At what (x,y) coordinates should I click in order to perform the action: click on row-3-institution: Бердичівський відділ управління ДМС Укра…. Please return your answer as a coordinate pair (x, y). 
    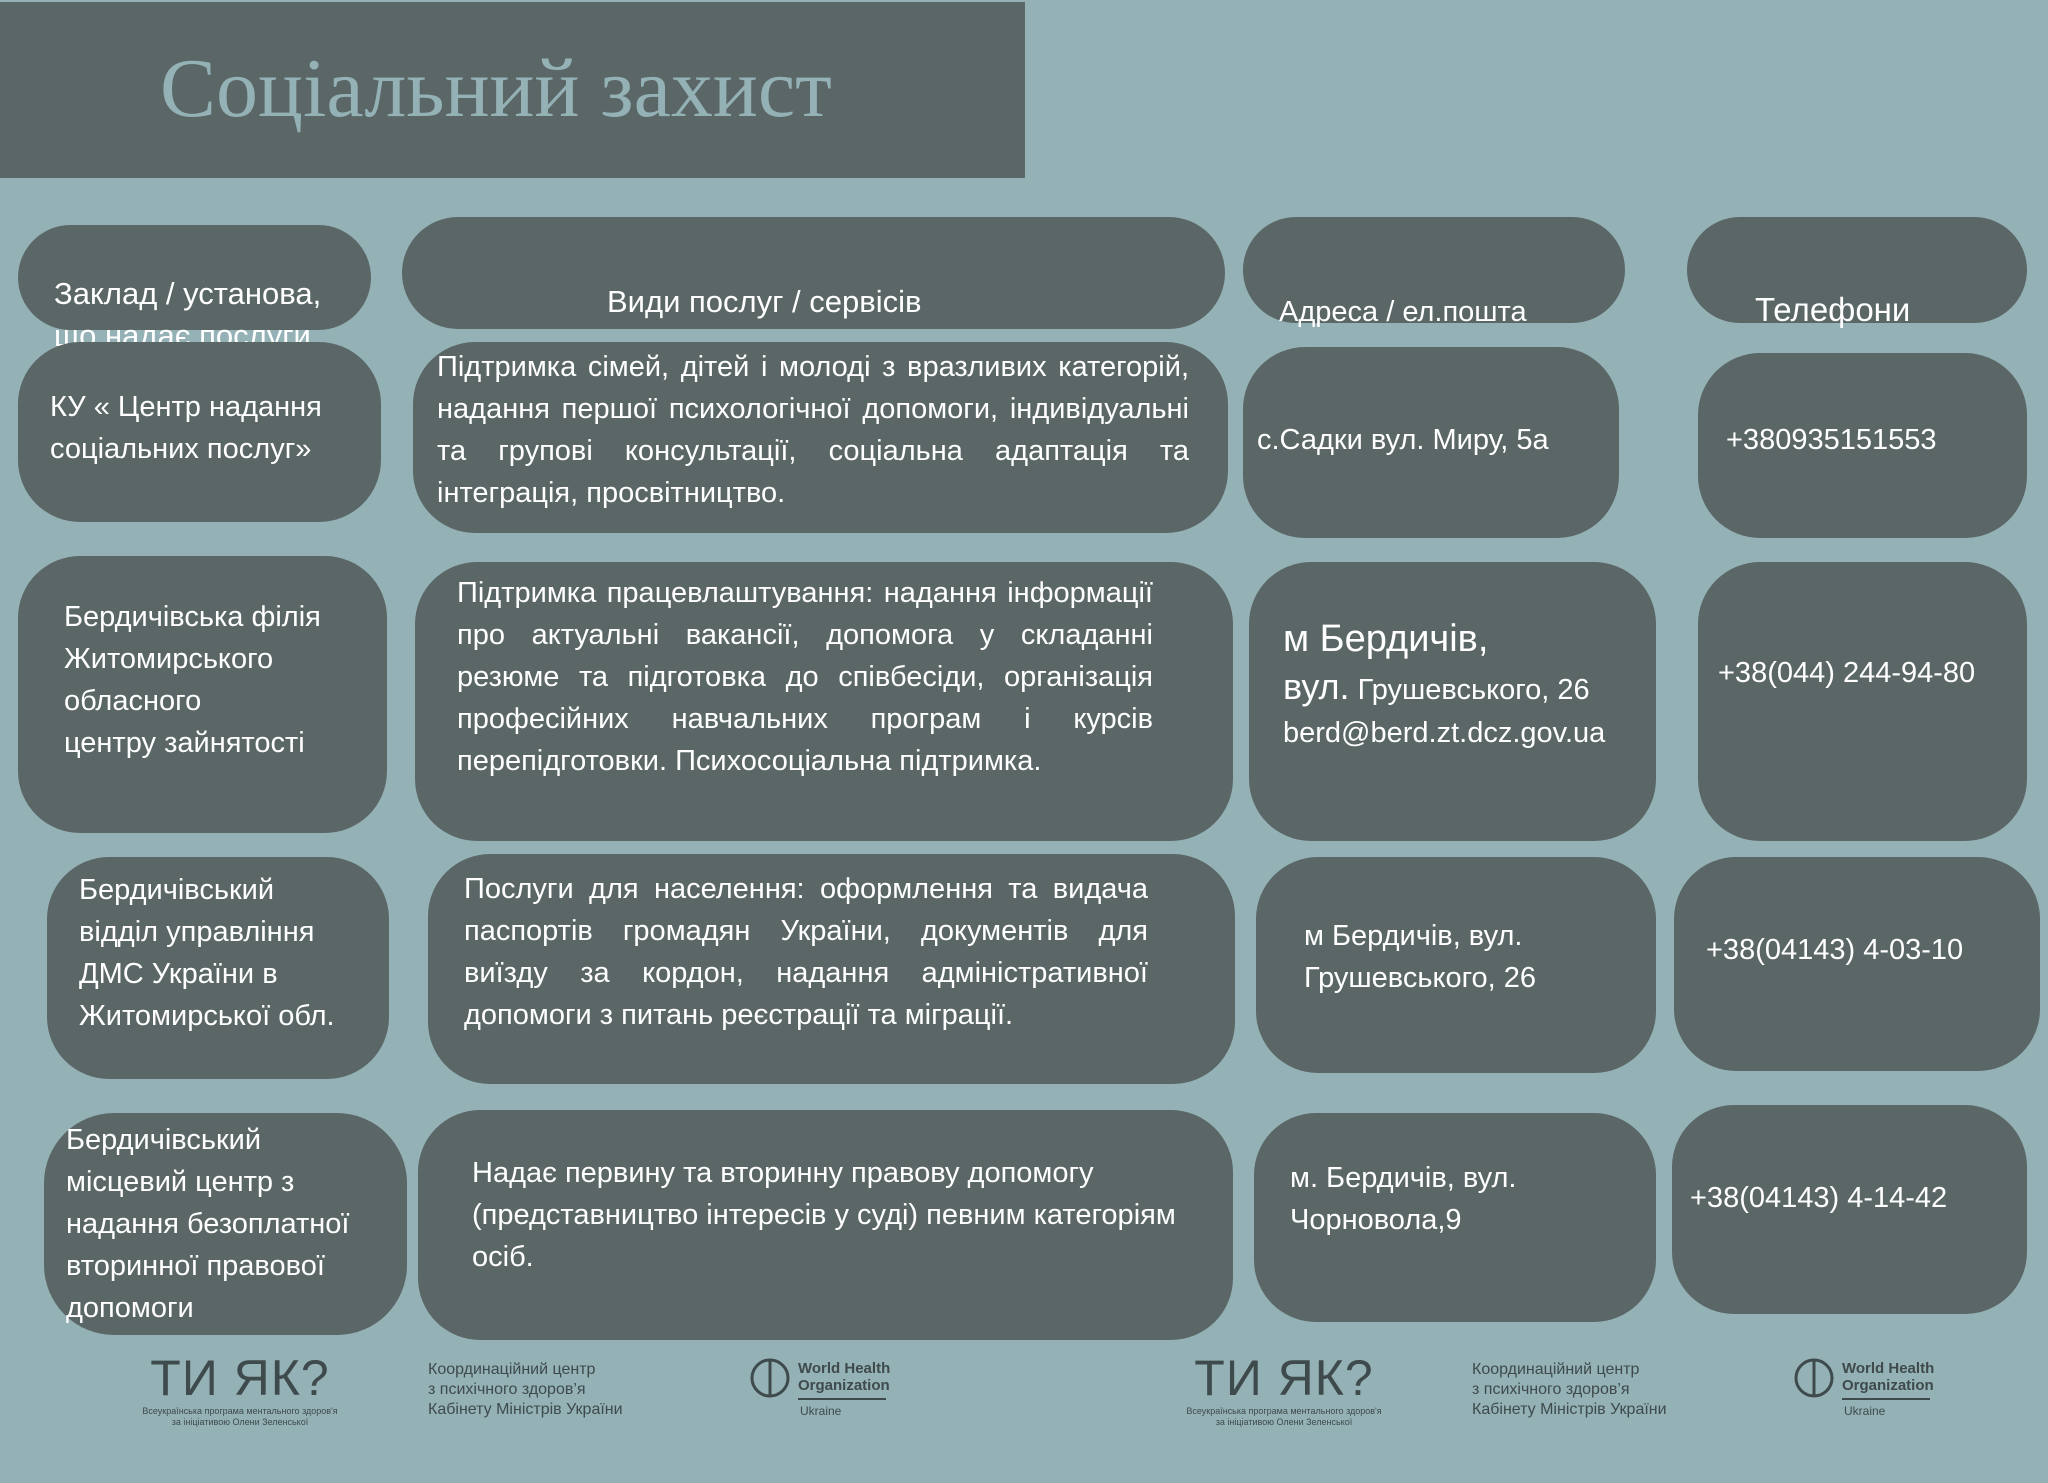
    Looking at the image, I should click on (218, 968).